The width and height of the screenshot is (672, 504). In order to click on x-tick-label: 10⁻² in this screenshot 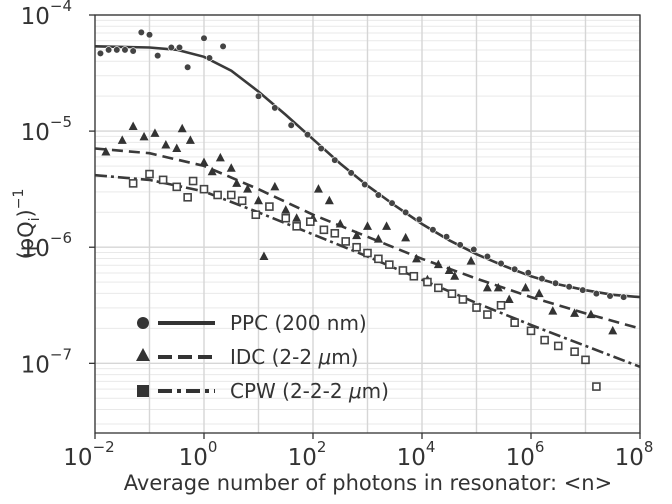, I will do `click(88, 454)`.